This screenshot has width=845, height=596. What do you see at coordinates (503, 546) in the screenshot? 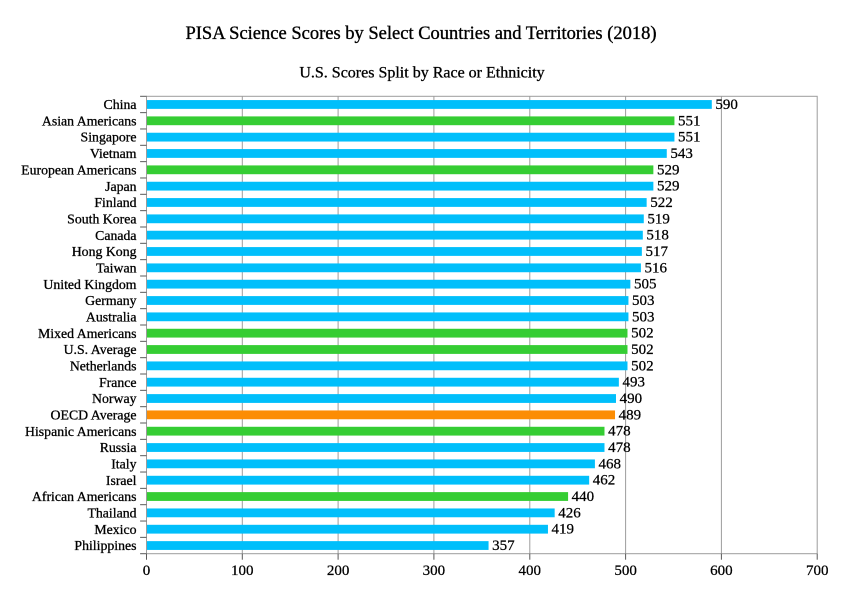
I see `svg-text: 357` at bounding box center [503, 546].